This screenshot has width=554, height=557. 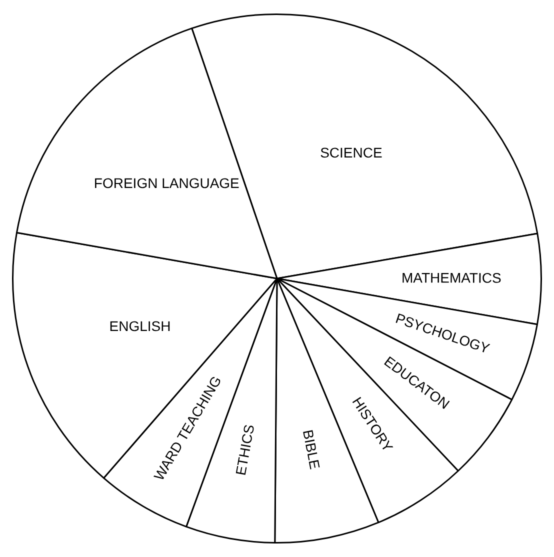 I want to click on slice-label: ETHICS, so click(x=245, y=450).